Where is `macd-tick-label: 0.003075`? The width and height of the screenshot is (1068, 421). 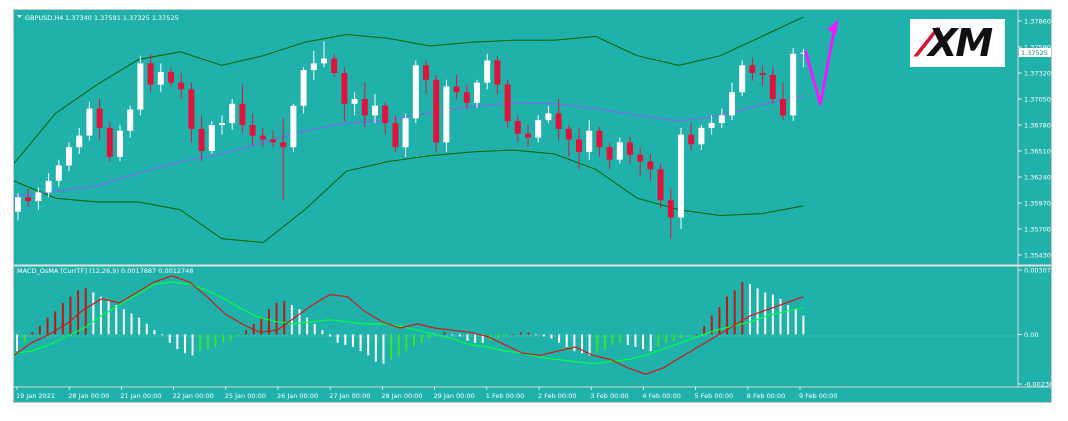
macd-tick-label: 0.003075 is located at coordinates (1037, 271).